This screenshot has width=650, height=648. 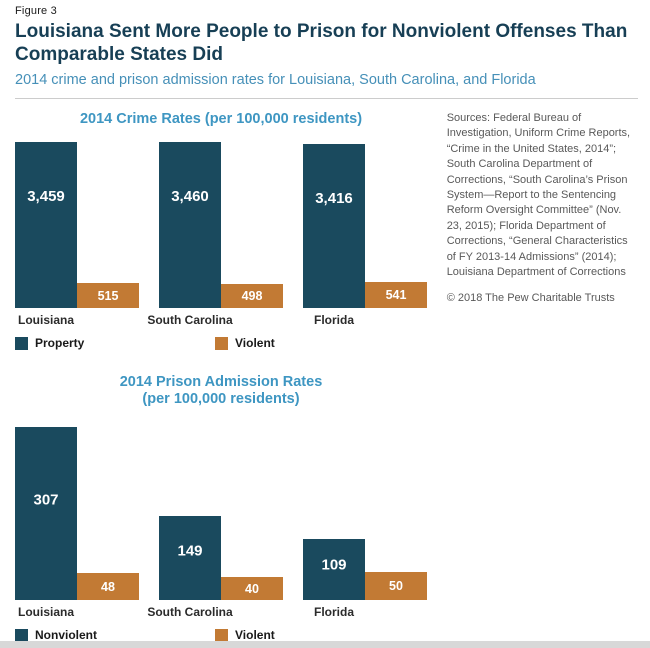 I want to click on figure-label: Figure 3, so click(x=36, y=11).